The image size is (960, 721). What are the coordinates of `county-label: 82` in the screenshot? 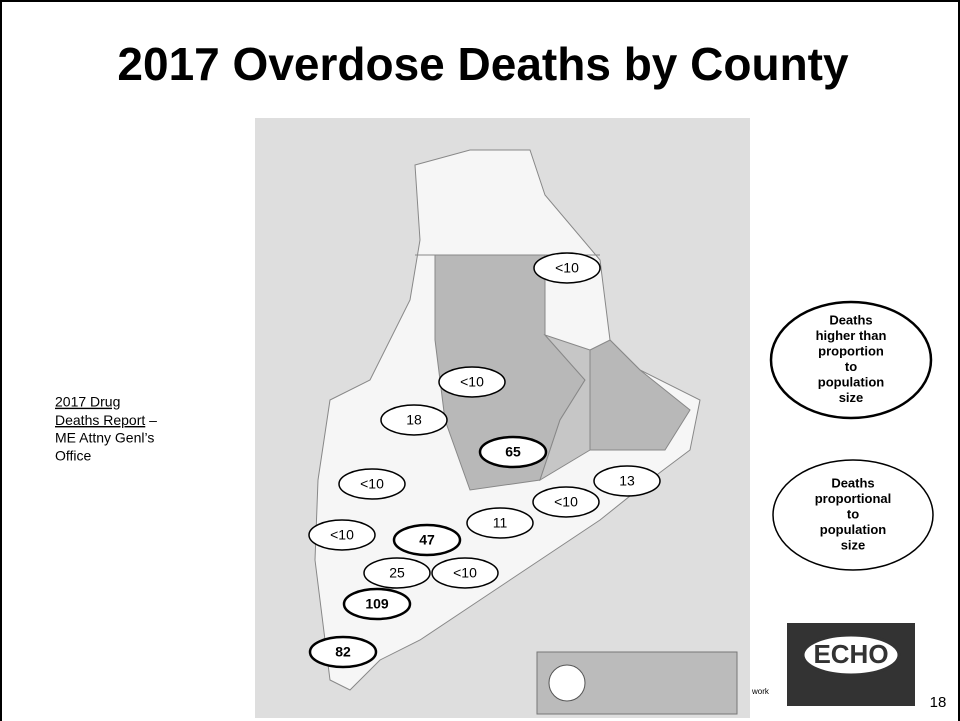 It's located at (343, 652).